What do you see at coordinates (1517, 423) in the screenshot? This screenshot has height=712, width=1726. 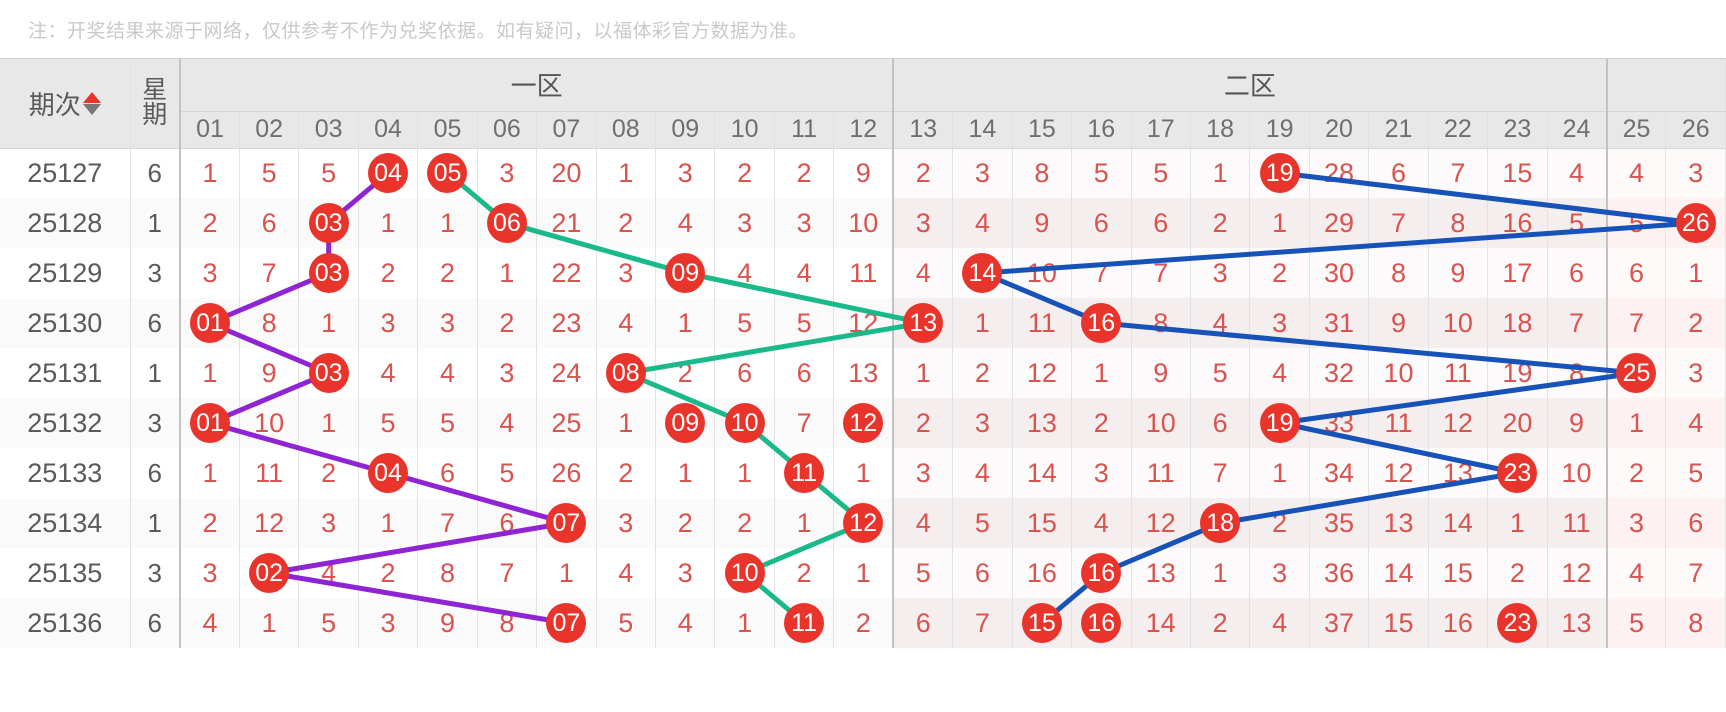 I see `number-cell: 20` at bounding box center [1517, 423].